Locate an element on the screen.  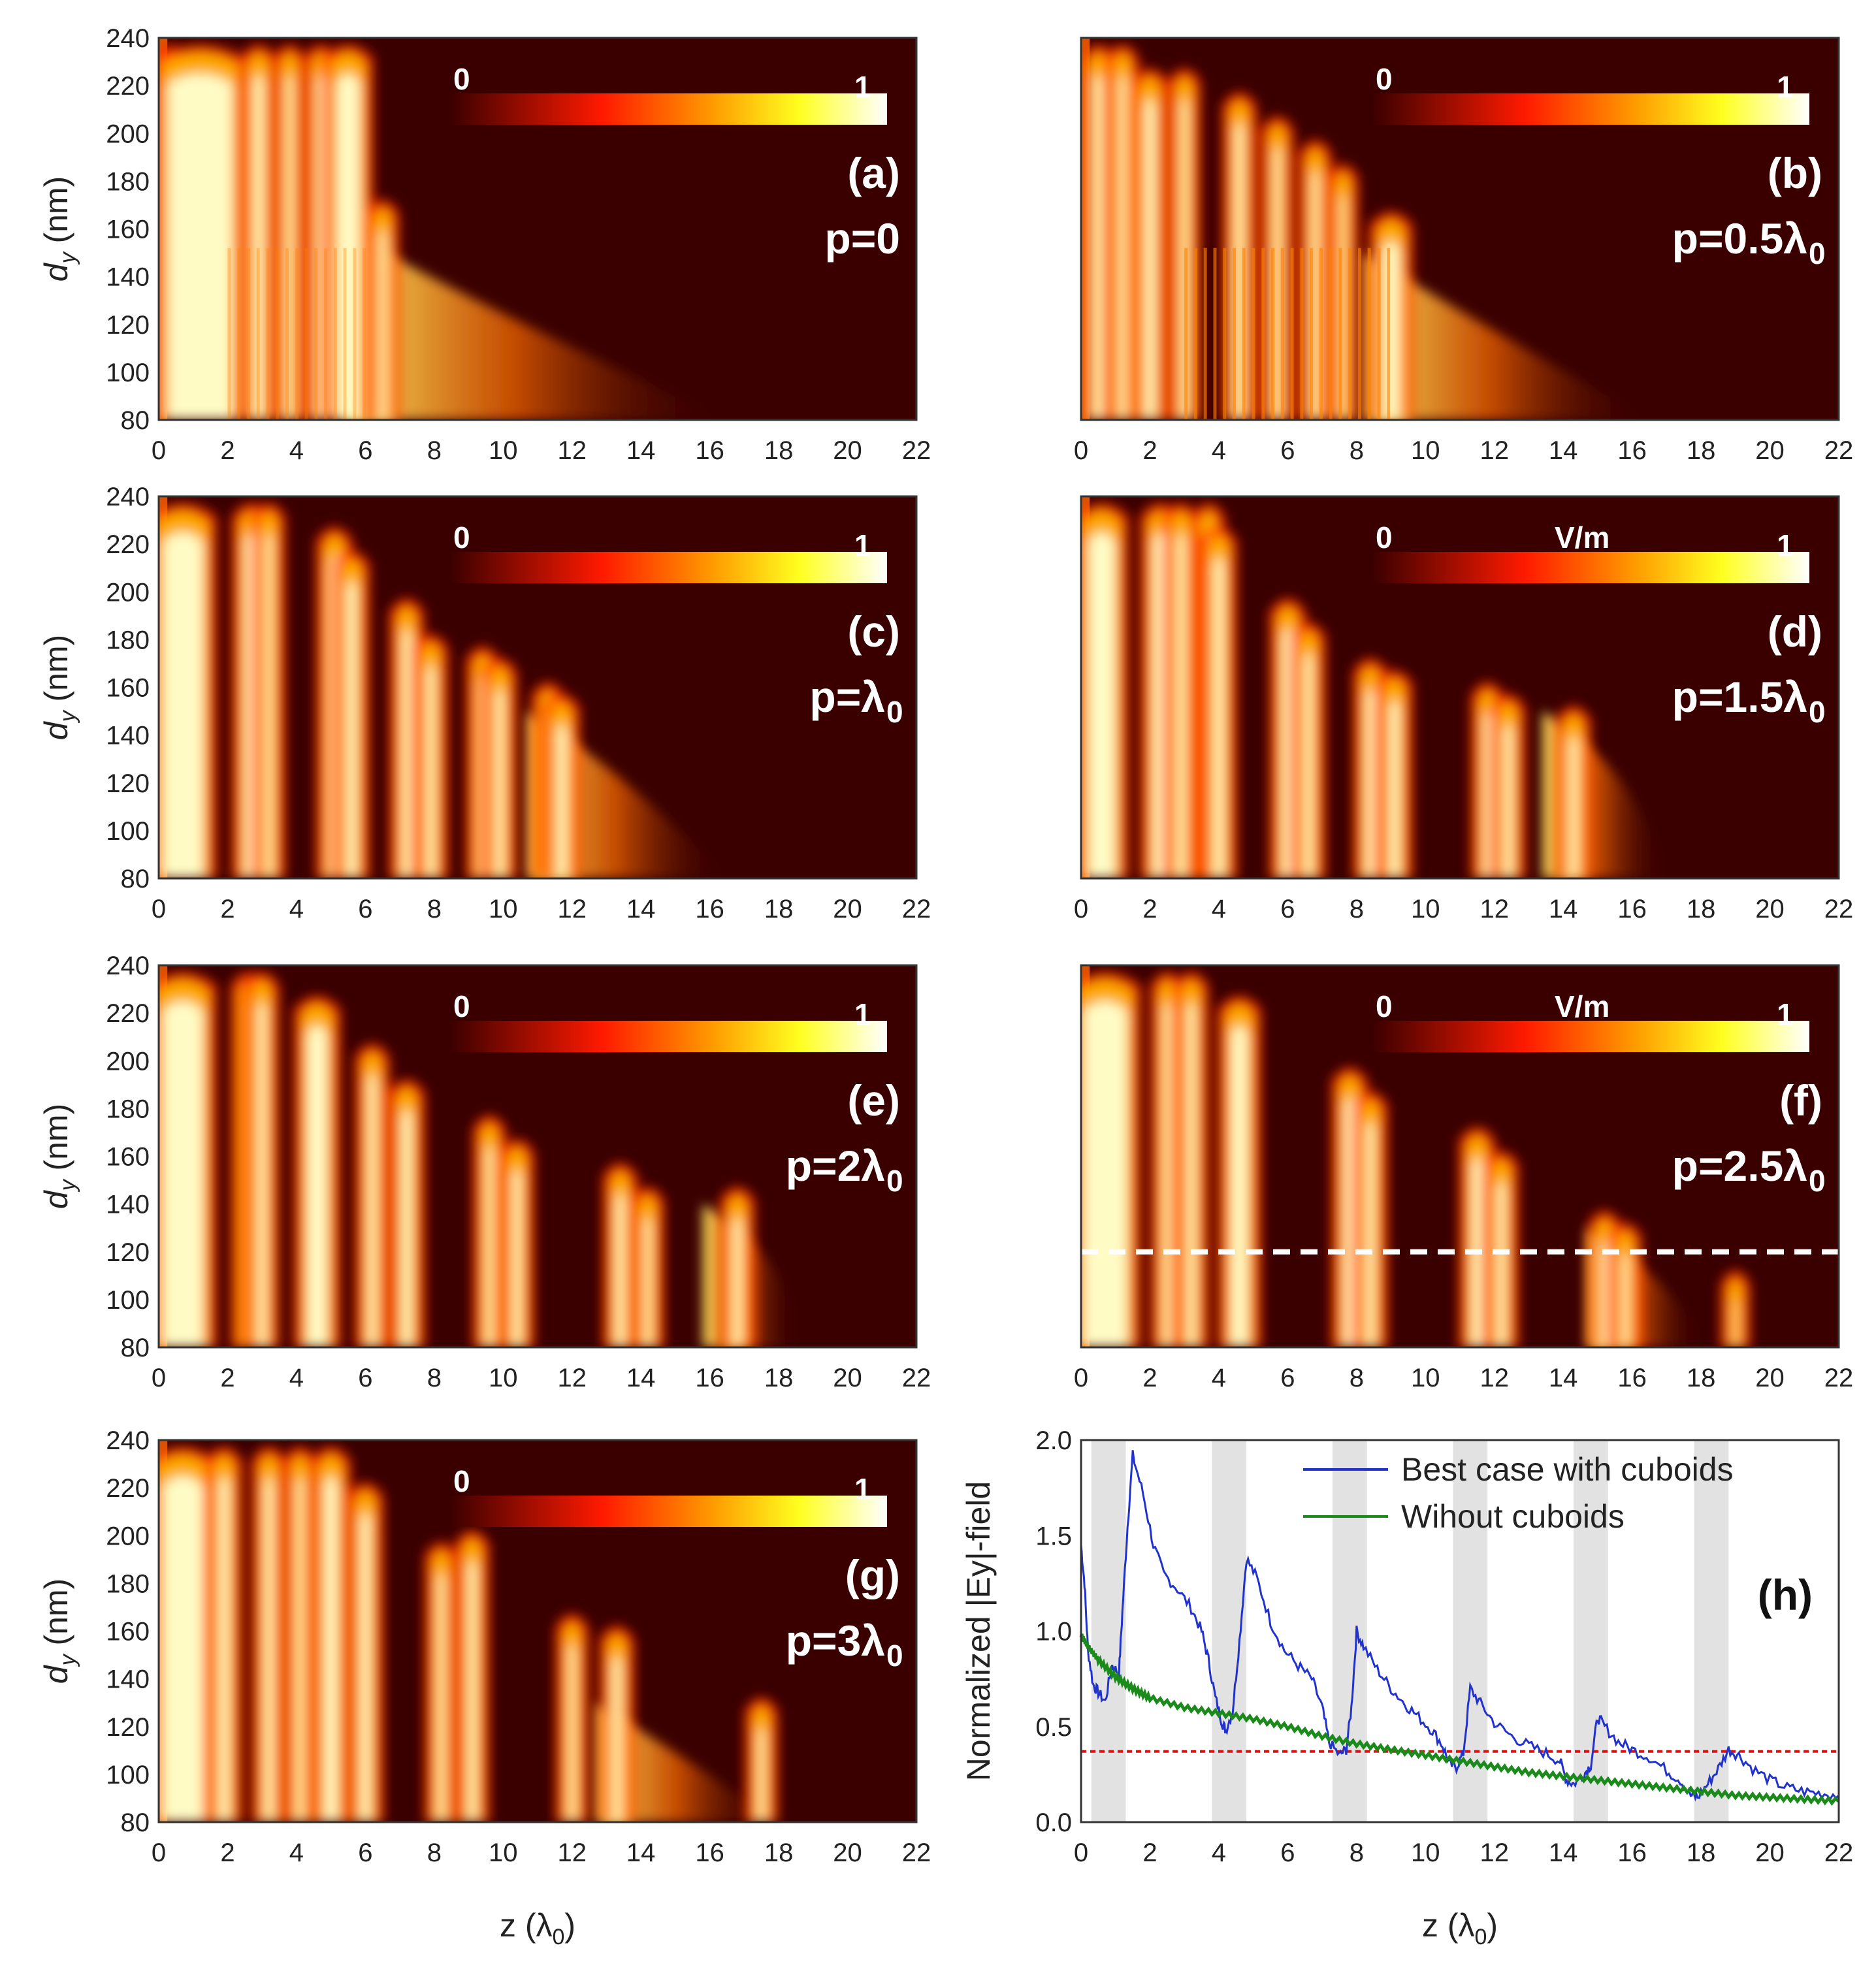
panel-parameter: p=0.5λ is located at coordinates (1739, 238).